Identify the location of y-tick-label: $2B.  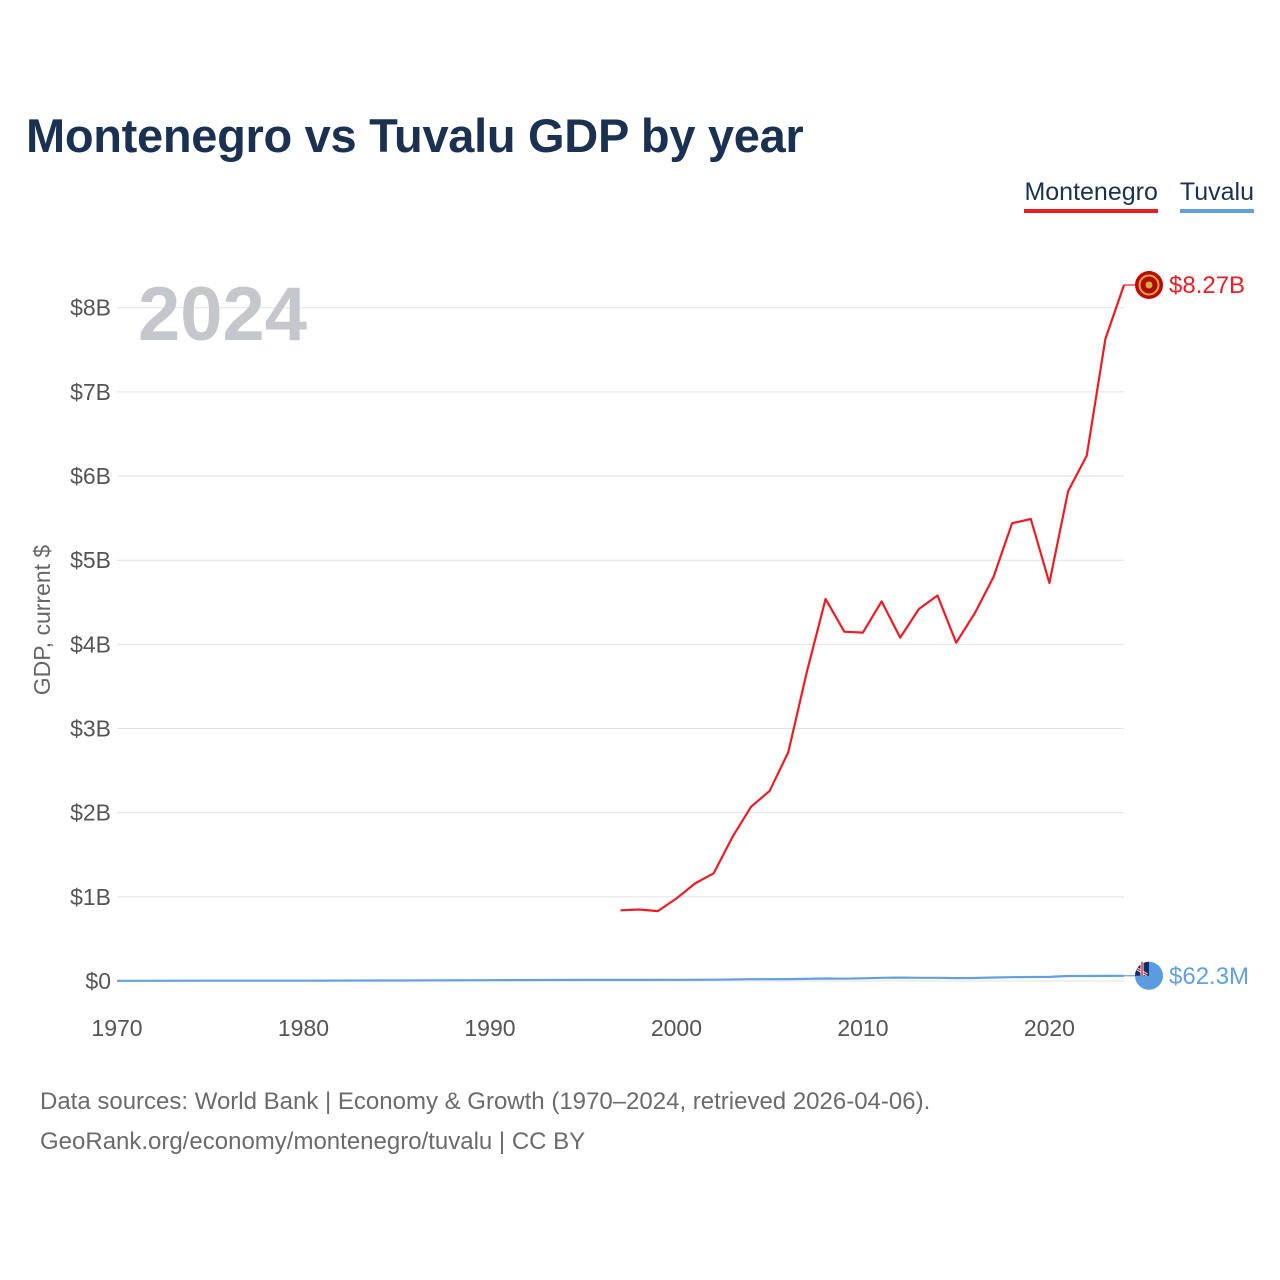
(90, 813).